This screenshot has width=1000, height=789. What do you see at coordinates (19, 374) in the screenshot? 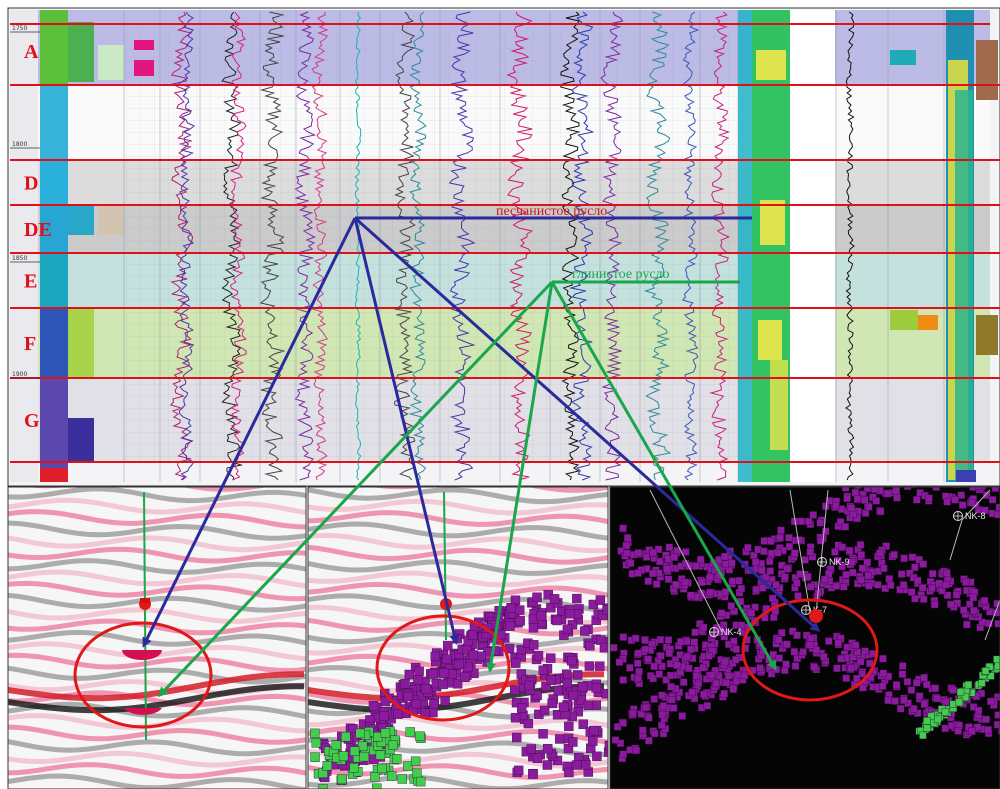
I see `depth-label: 1900` at bounding box center [19, 374].